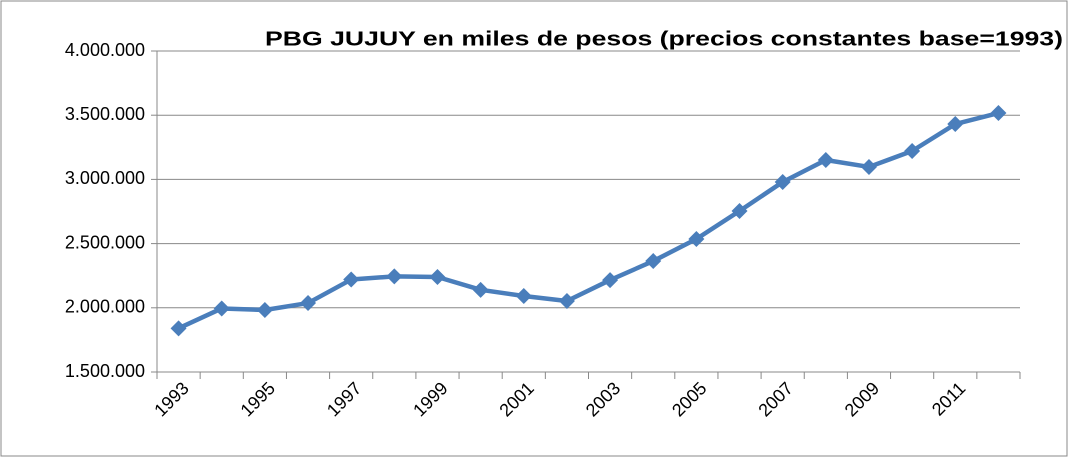 This screenshot has height=457, width=1068. What do you see at coordinates (105, 114) in the screenshot?
I see `y-tick-label: 3.500.000` at bounding box center [105, 114].